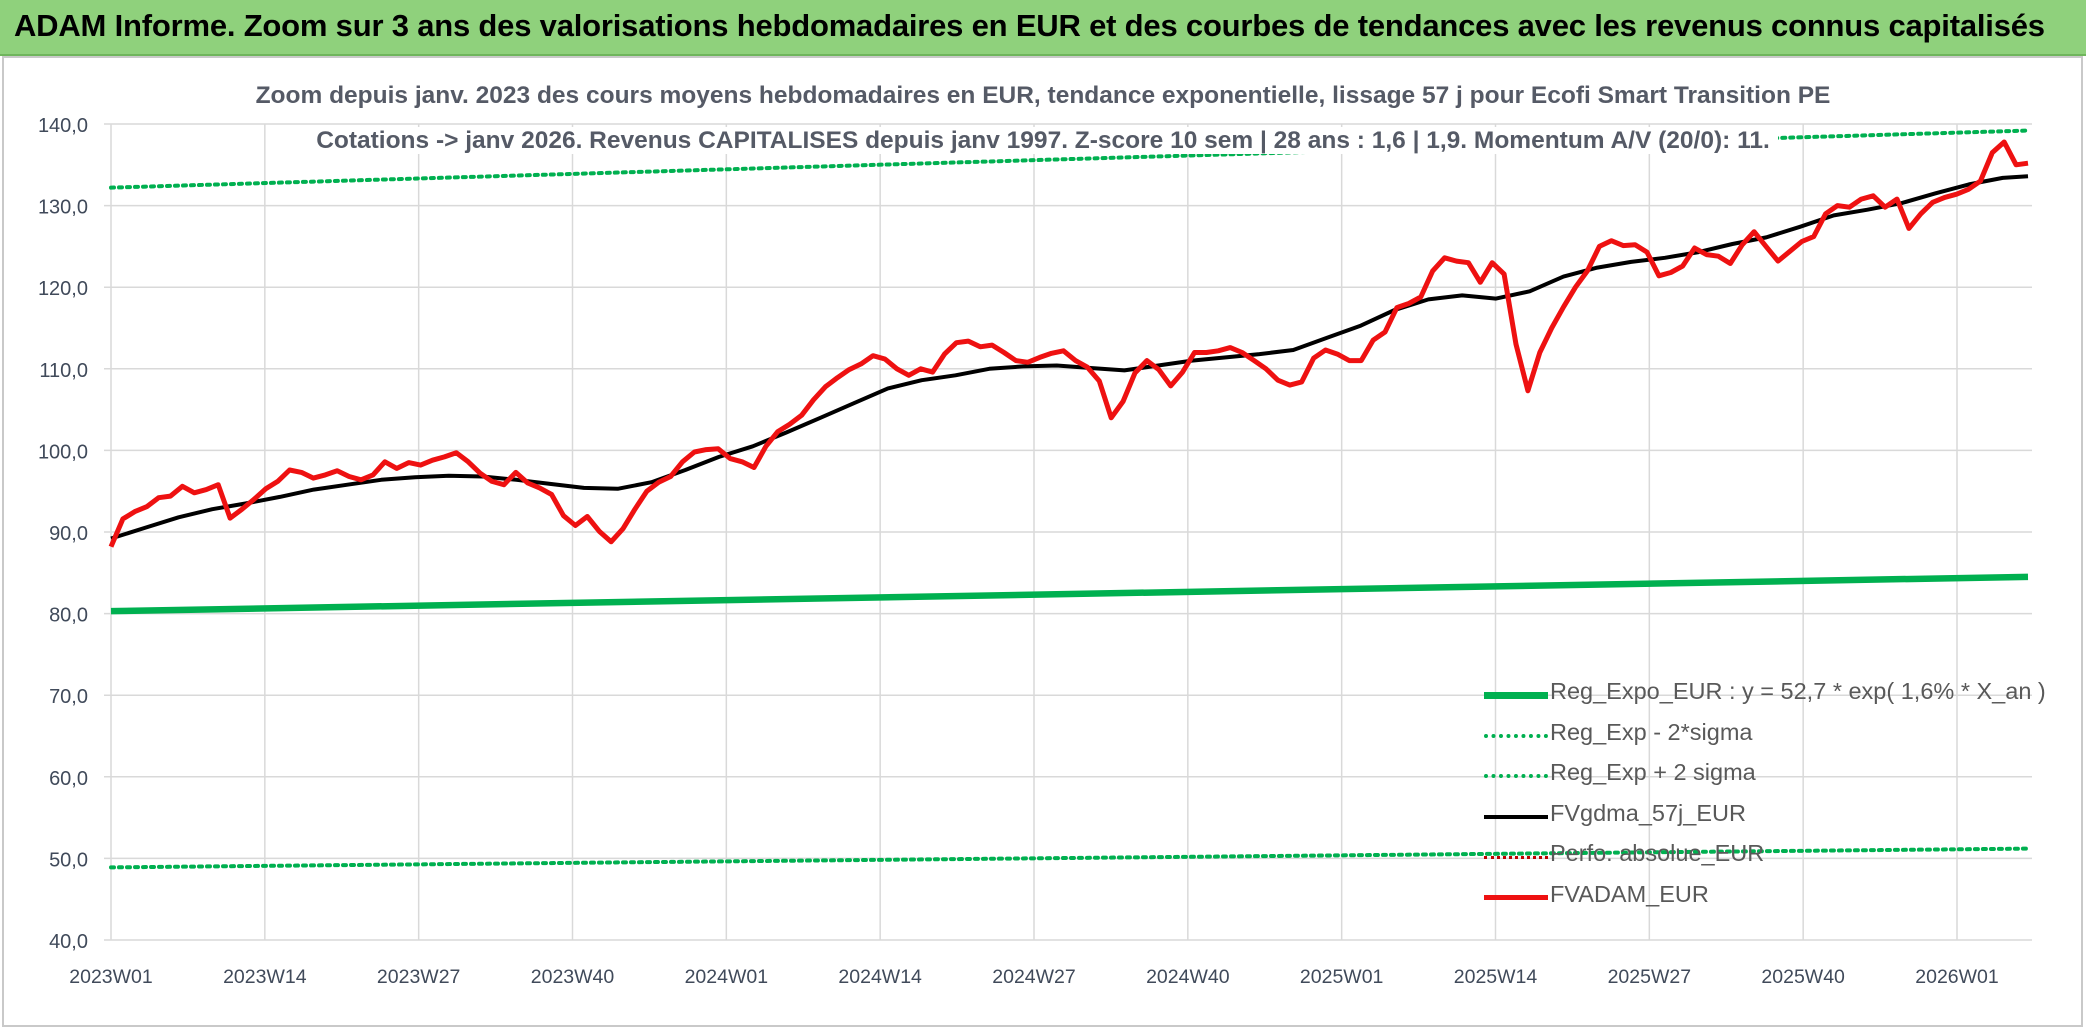 The height and width of the screenshot is (1031, 2086). What do you see at coordinates (1956, 977) in the screenshot?
I see `x-tick-label: 2026W01` at bounding box center [1956, 977].